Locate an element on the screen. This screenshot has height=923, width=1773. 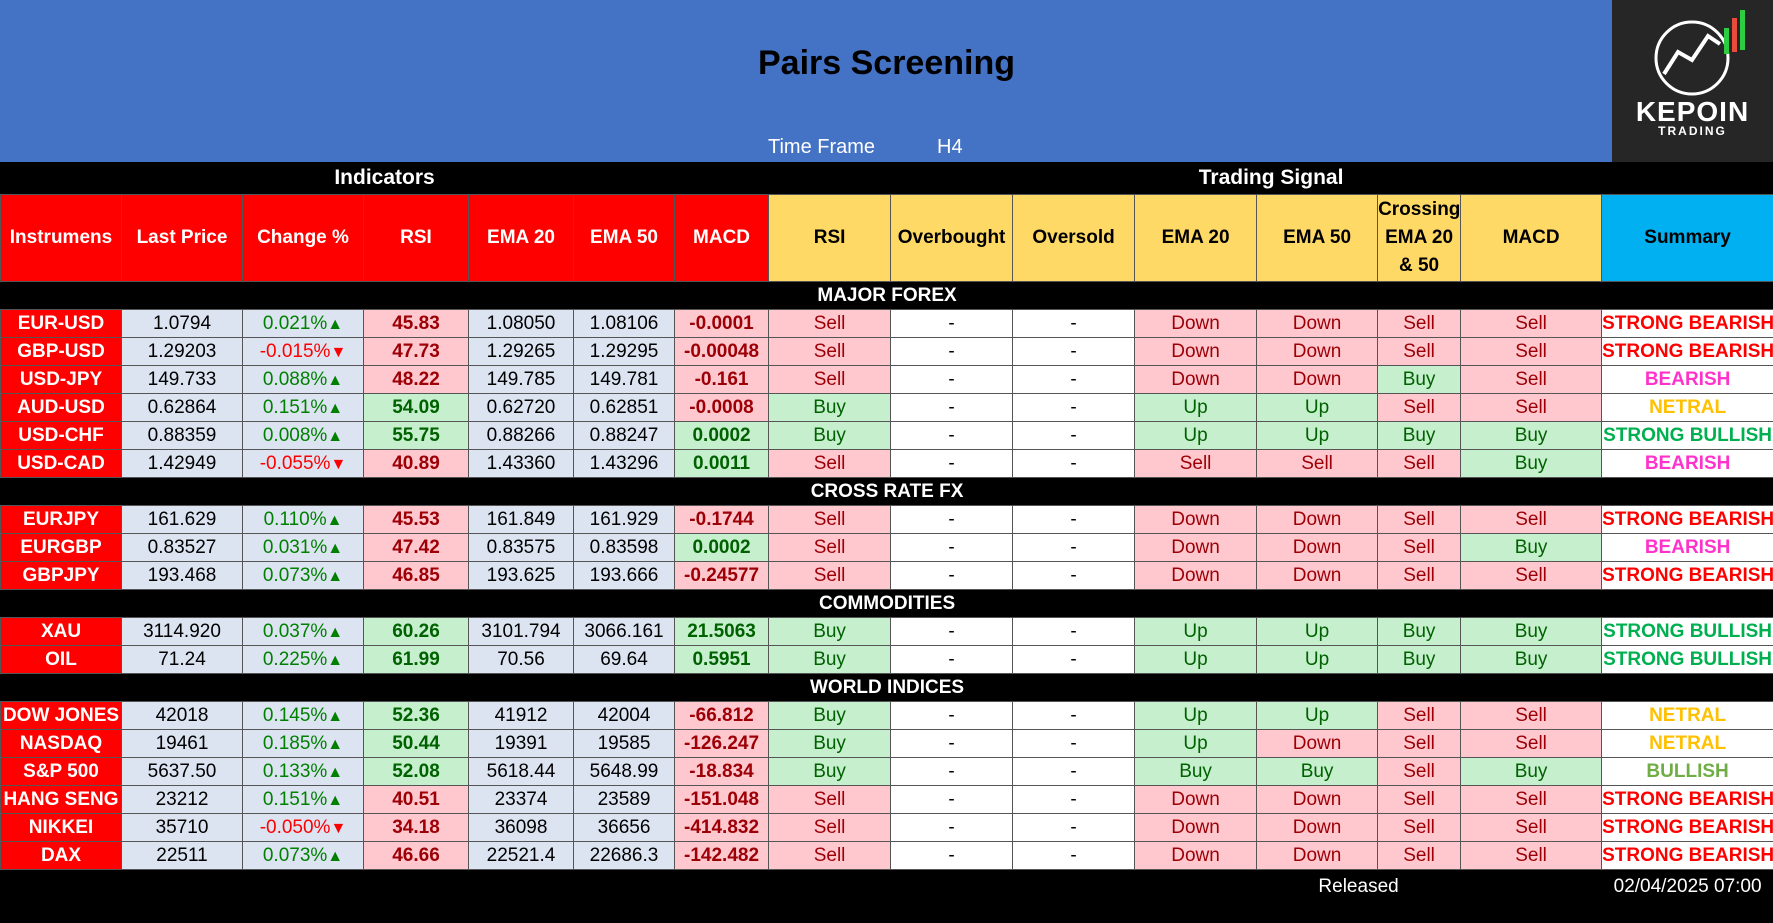
change-value: 0.073% is located at coordinates (295, 575).